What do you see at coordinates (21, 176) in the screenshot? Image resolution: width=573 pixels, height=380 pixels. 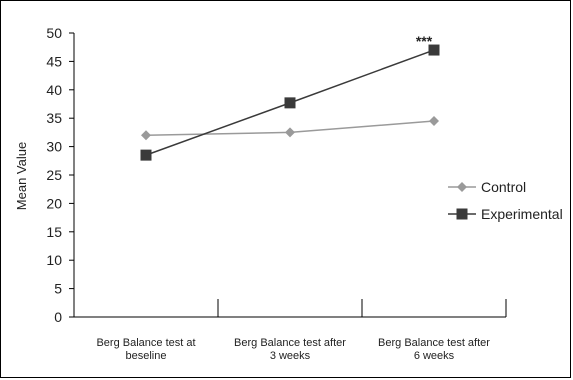 I see `y-axis-title: Mean Value` at bounding box center [21, 176].